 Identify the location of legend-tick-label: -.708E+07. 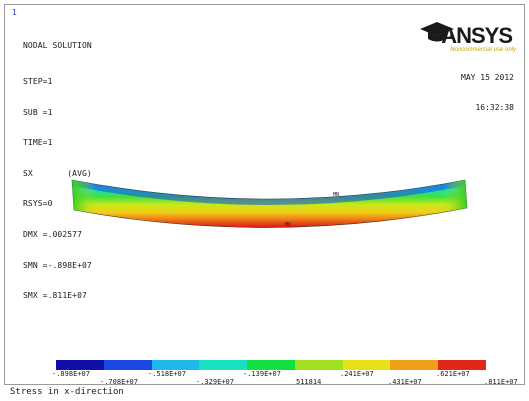
(119, 382).